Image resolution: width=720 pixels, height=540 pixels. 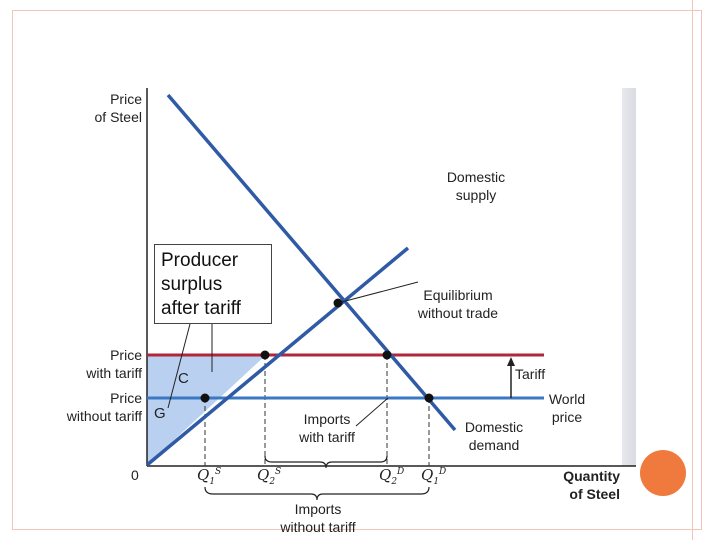 What do you see at coordinates (126, 99) in the screenshot?
I see `y-axis-label-line1: Price` at bounding box center [126, 99].